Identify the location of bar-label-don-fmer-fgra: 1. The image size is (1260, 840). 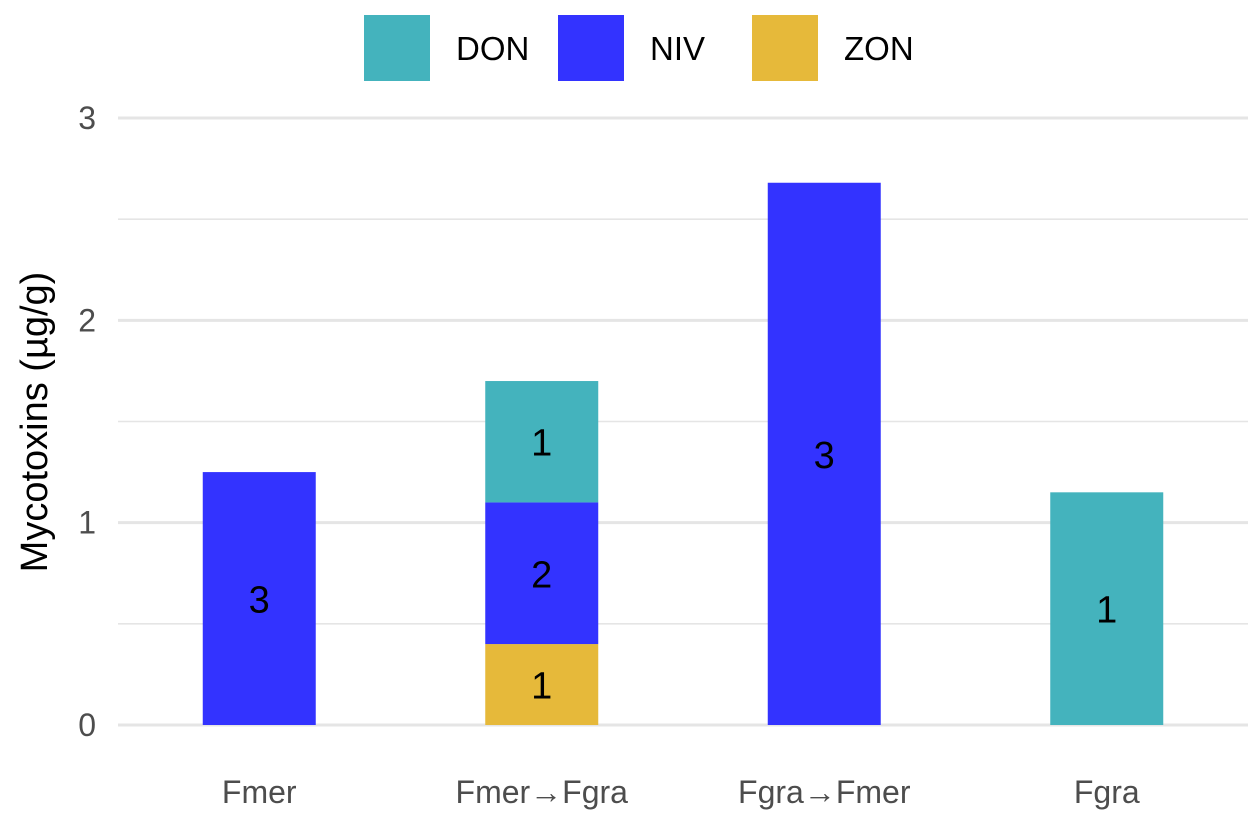
(541, 444).